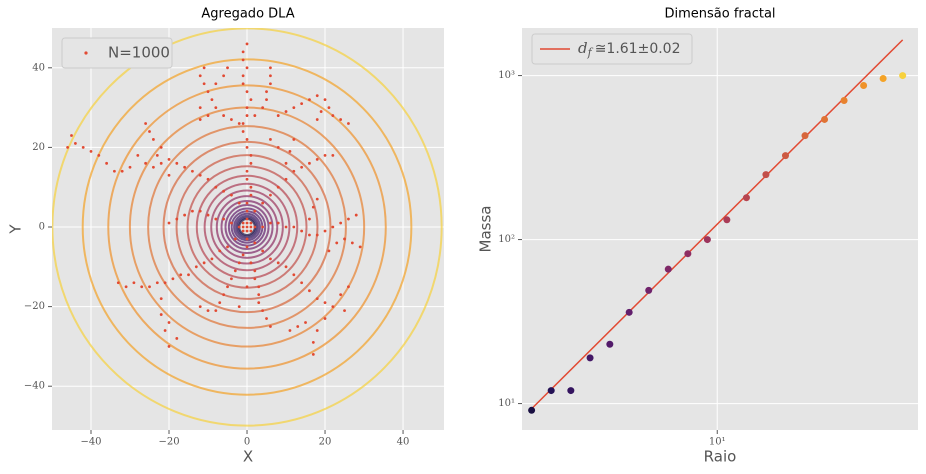 The image size is (926, 474). What do you see at coordinates (506, 75) in the screenshot?
I see `y-tick-label: 10³` at bounding box center [506, 75].